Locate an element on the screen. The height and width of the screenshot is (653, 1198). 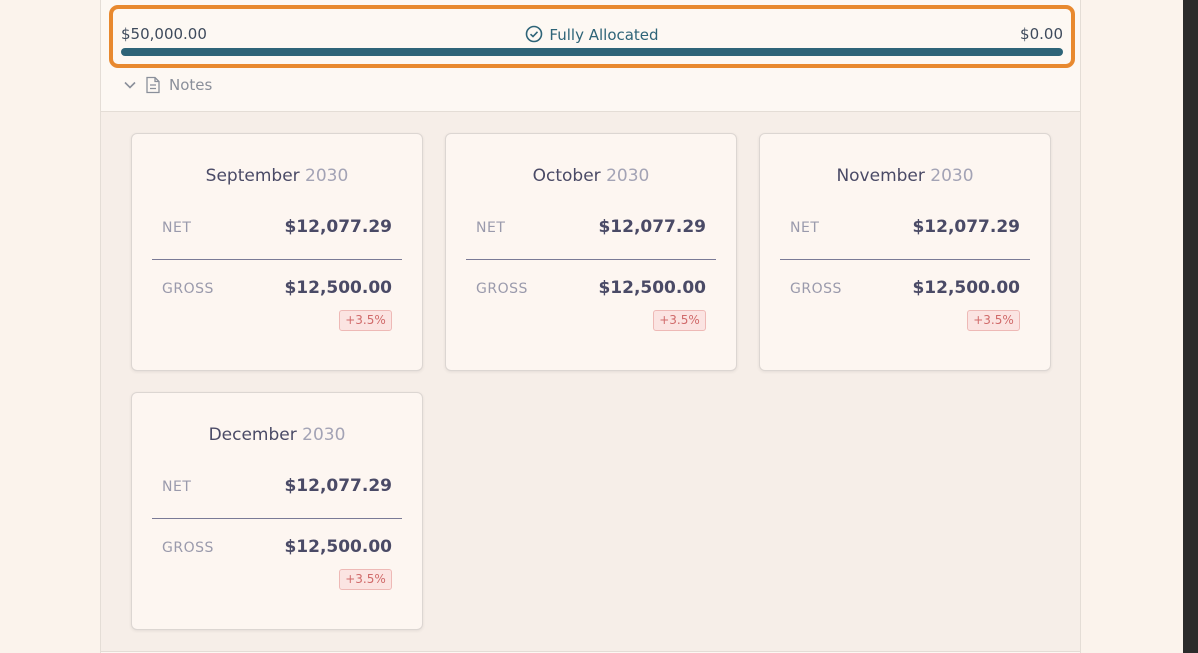
card-title: December 2030 is located at coordinates (277, 435).